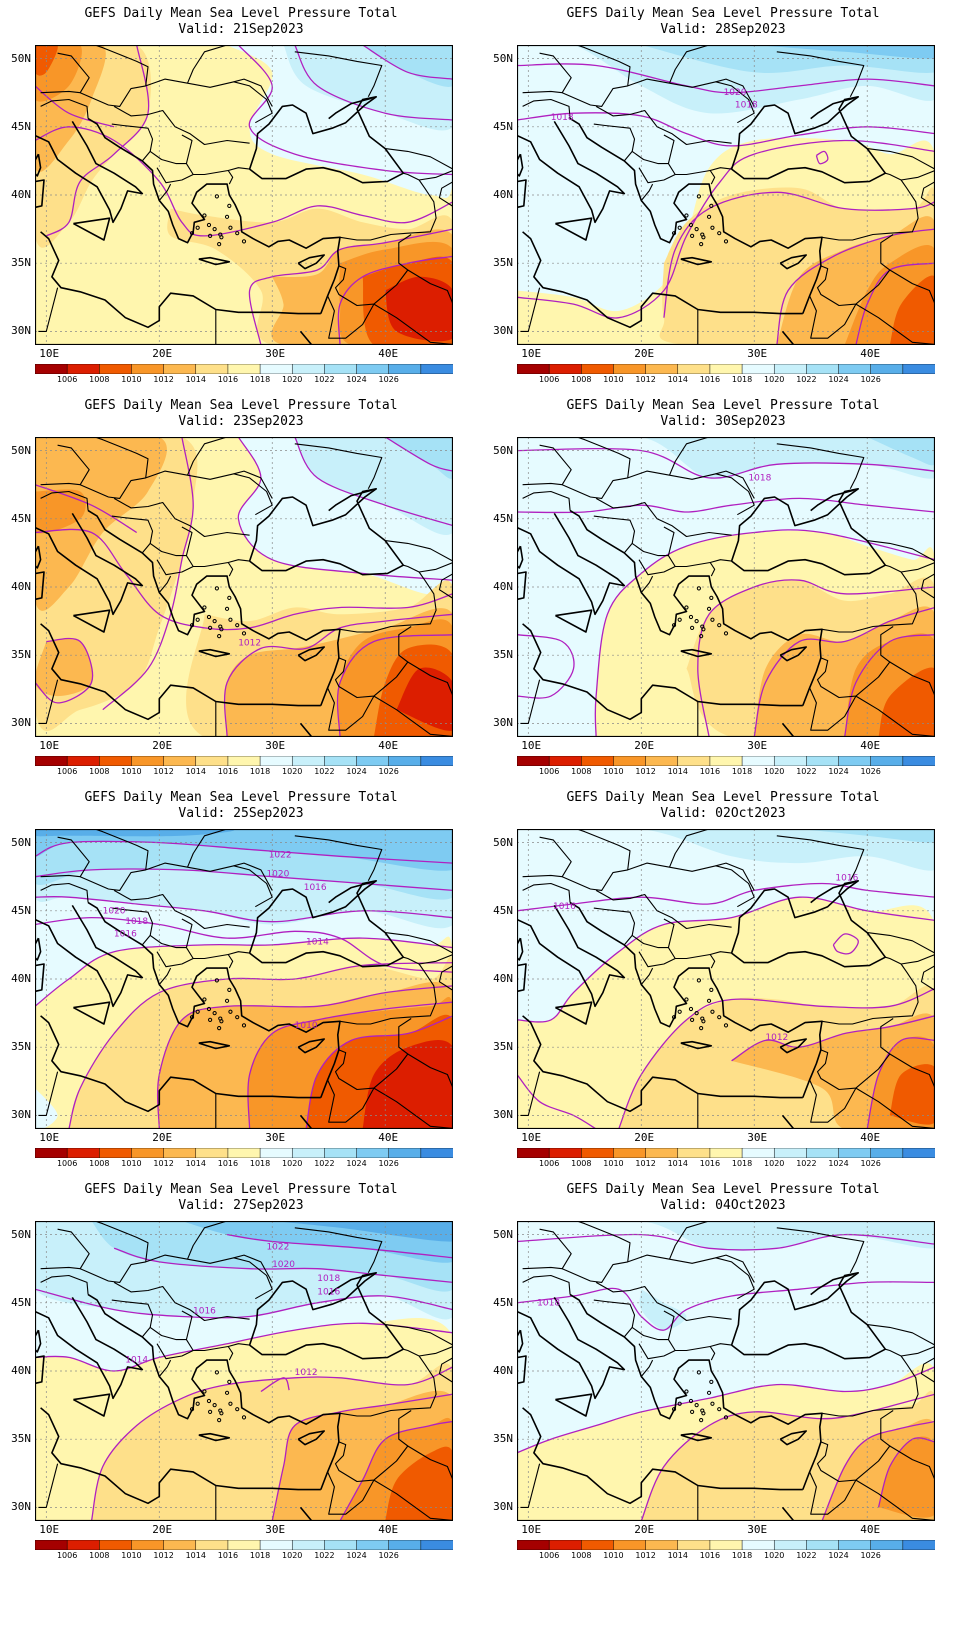  What do you see at coordinates (726, 1153) in the screenshot?
I see `colorbar` at bounding box center [726, 1153].